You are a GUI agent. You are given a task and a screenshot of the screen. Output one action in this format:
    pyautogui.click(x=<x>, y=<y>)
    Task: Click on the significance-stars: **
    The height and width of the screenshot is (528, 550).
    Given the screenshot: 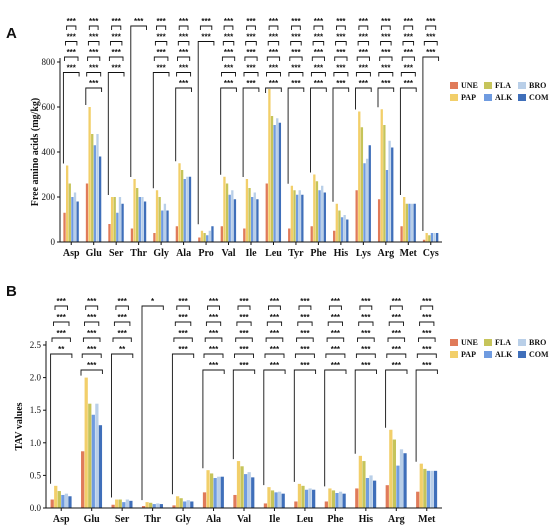 What is the action you would take?
    pyautogui.click(x=61, y=349)
    